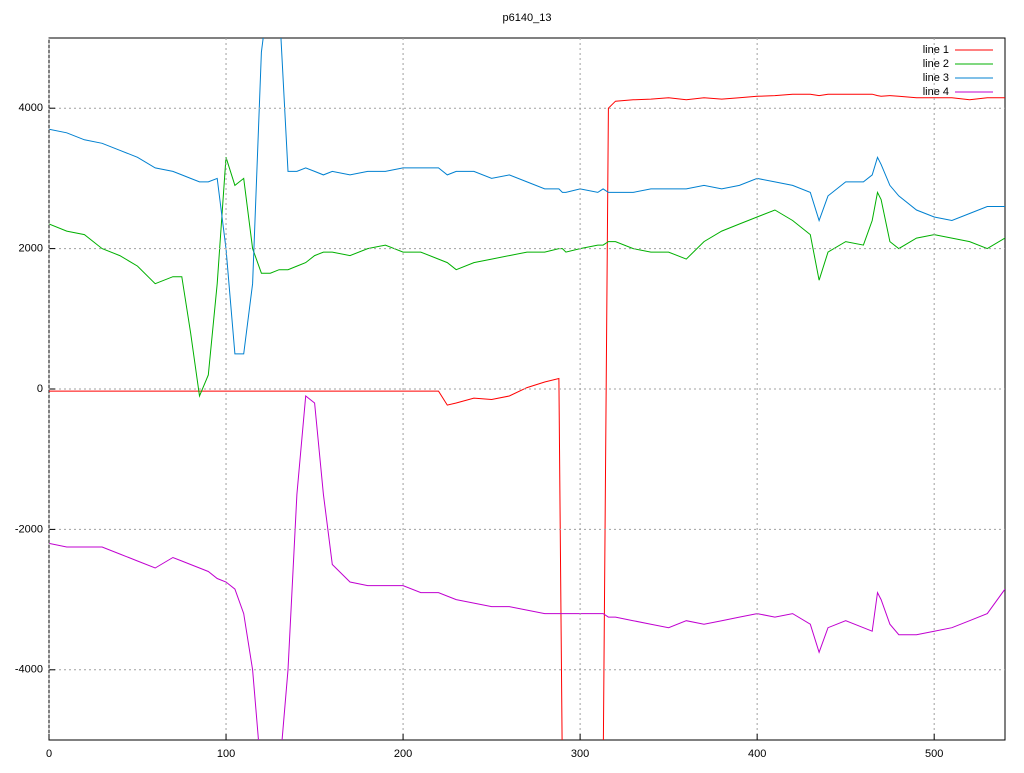 The image size is (1024, 773). What do you see at coordinates (29, 529) in the screenshot?
I see `y-tick-label: -2000` at bounding box center [29, 529].